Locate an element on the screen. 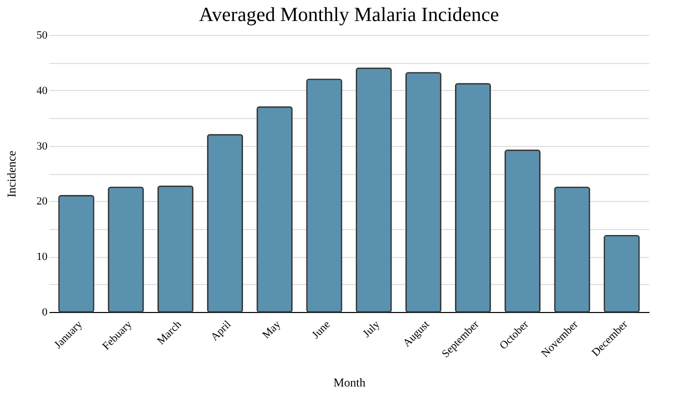  x-tick-label: June is located at coordinates (321, 330).